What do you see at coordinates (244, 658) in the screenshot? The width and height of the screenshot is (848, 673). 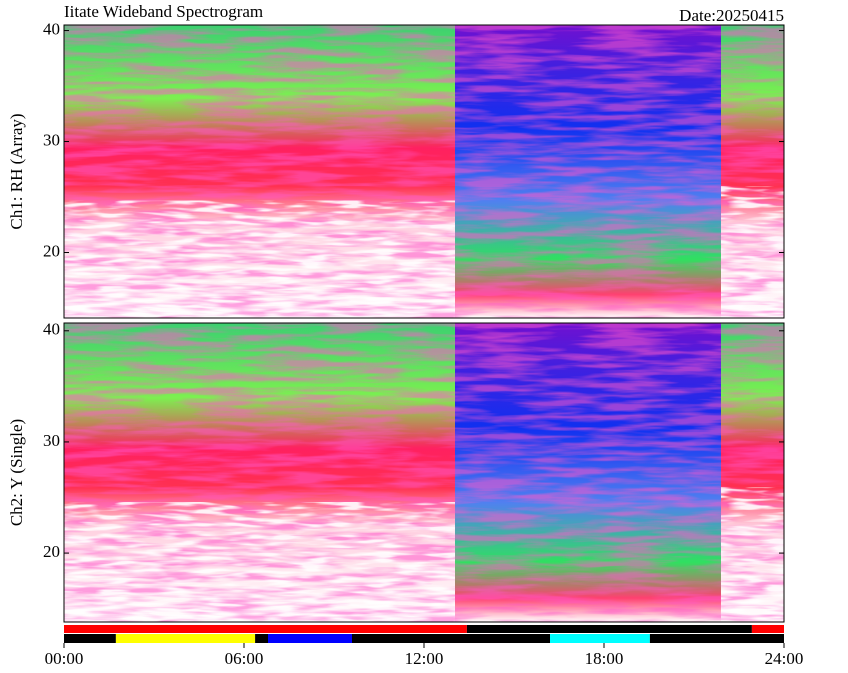 I see `x-tick-label: 06:00` at bounding box center [244, 658].